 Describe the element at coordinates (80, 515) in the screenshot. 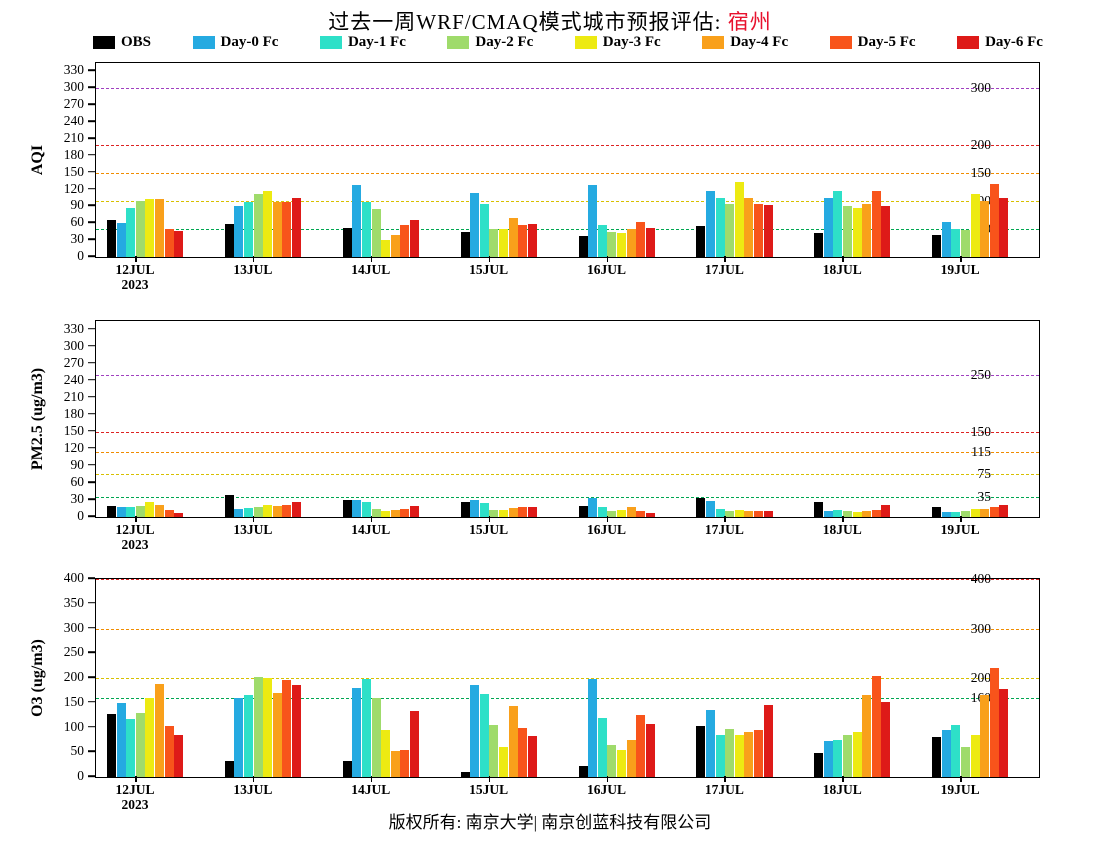

I see `y-tick-label: 0` at that location.